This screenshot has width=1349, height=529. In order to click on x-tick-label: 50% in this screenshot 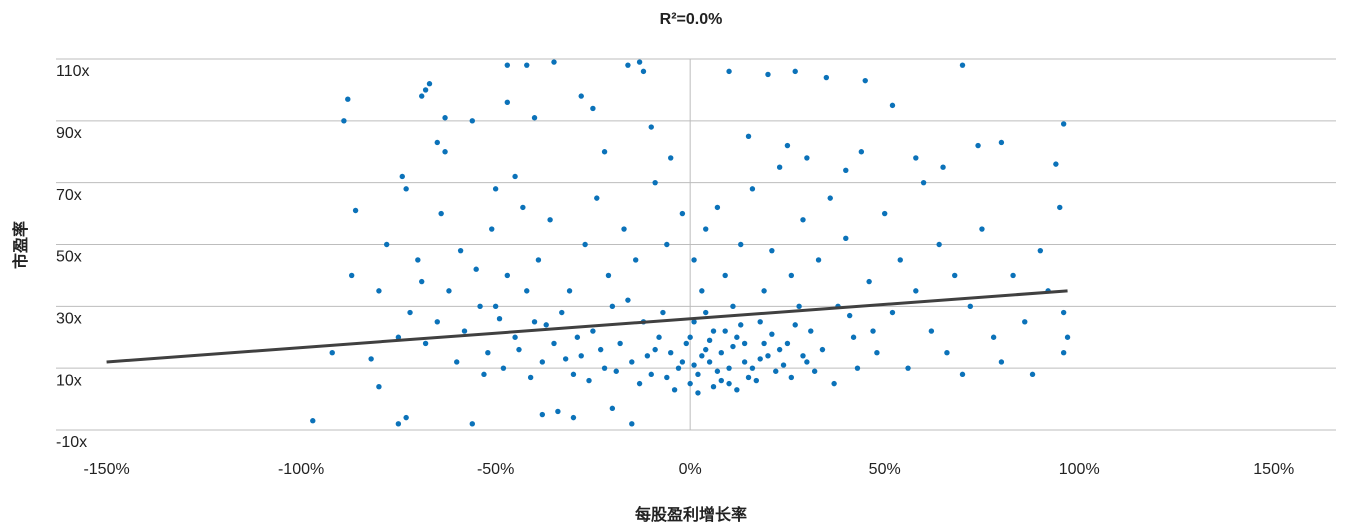, I will do `click(885, 469)`.